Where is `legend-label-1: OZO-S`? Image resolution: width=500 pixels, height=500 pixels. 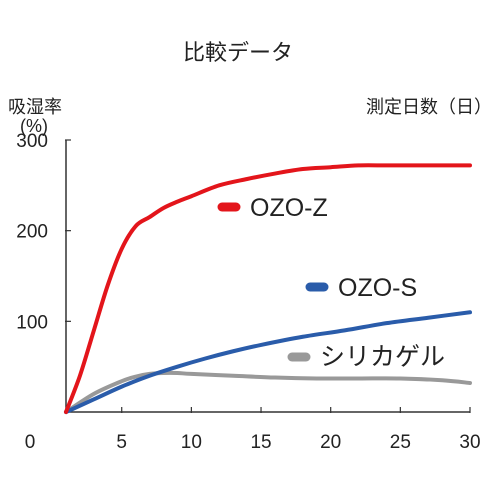 legend-label-1: OZO-S is located at coordinates (377, 288).